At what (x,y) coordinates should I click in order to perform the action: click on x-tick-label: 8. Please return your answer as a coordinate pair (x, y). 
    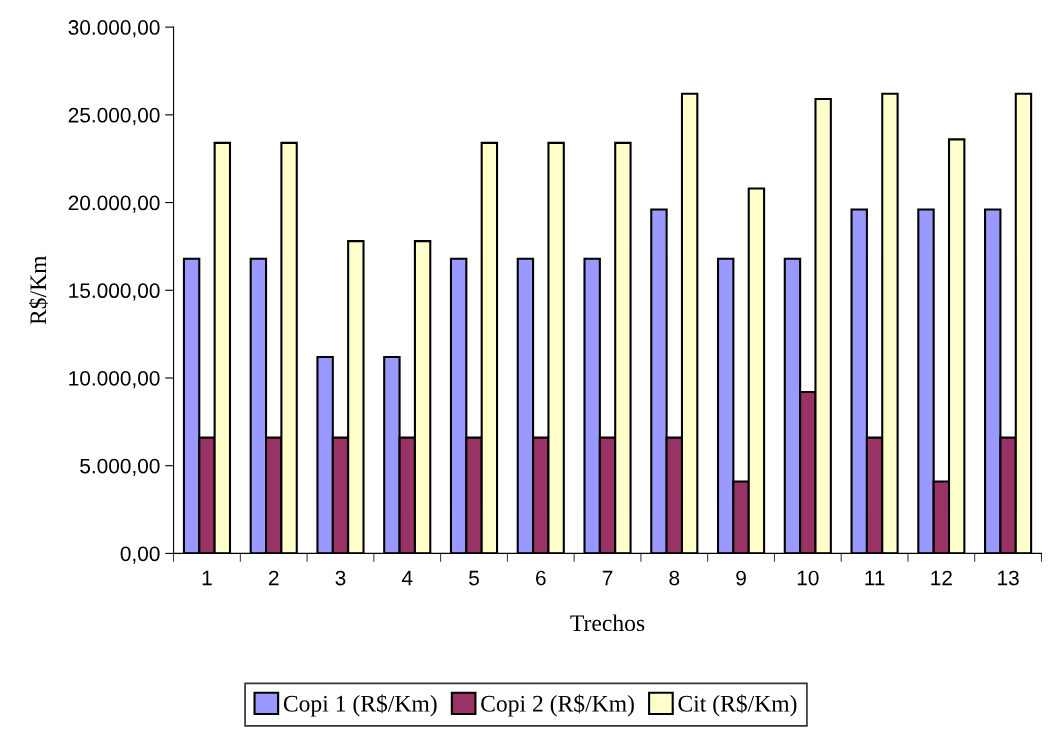
    Looking at the image, I should click on (674, 578).